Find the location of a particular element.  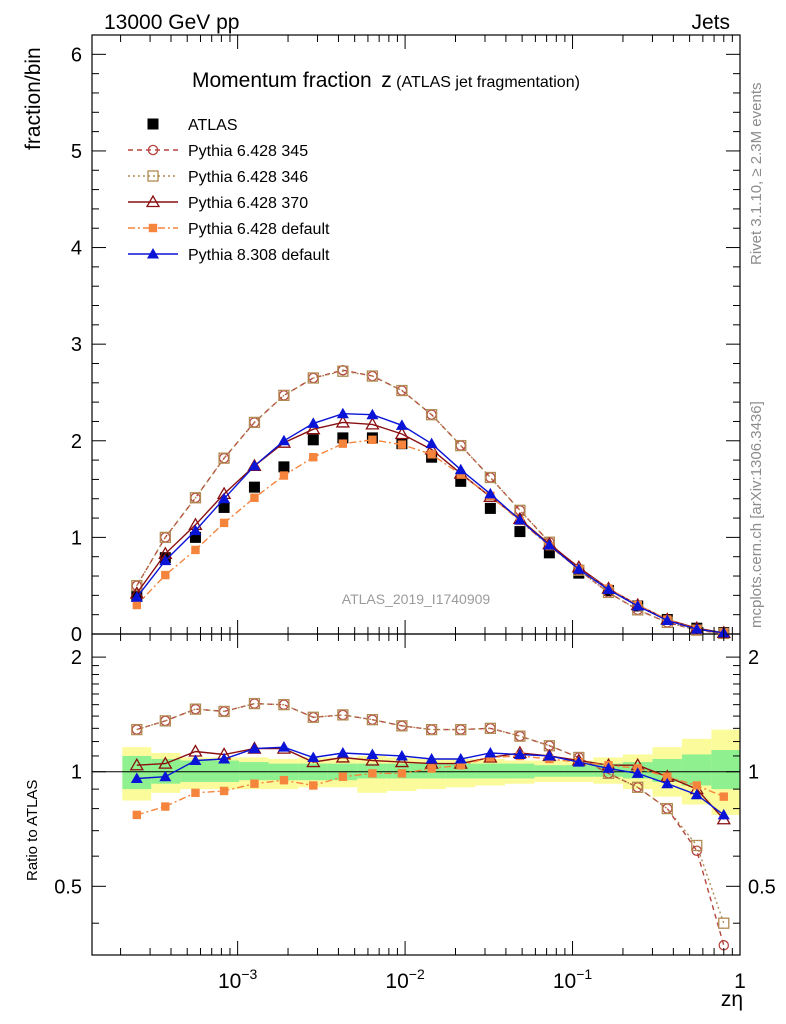

y-tick-label-0: 0 is located at coordinates (76, 635).